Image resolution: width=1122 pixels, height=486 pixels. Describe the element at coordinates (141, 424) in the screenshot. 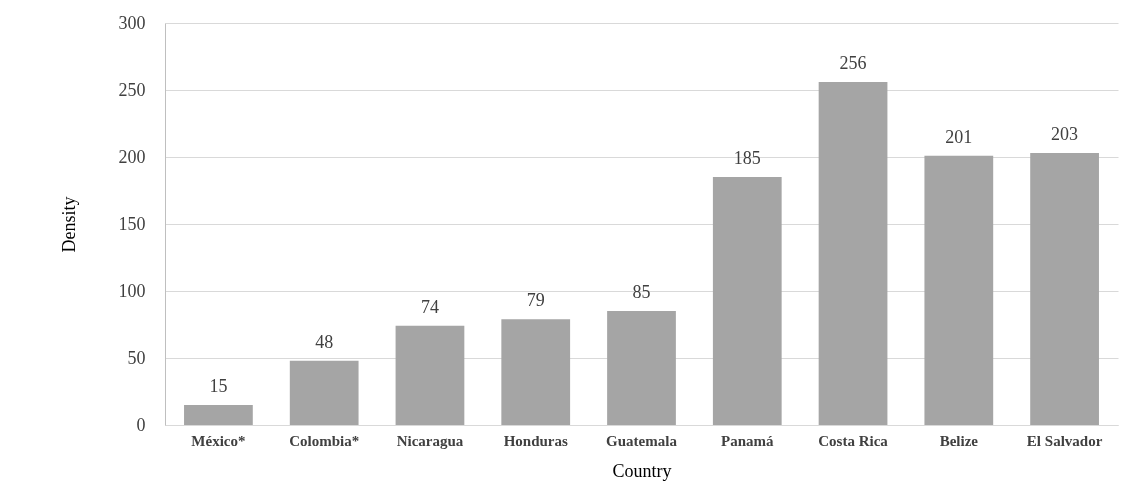

I see `y-tick-label: 0` at that location.